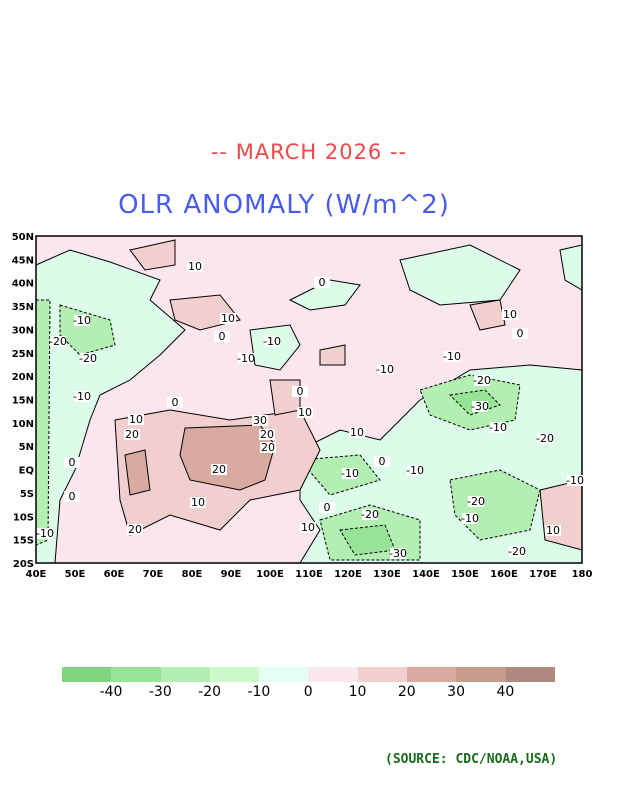 This screenshot has width=618, height=800. I want to click on strong-positive-regions, so click(200, 460).